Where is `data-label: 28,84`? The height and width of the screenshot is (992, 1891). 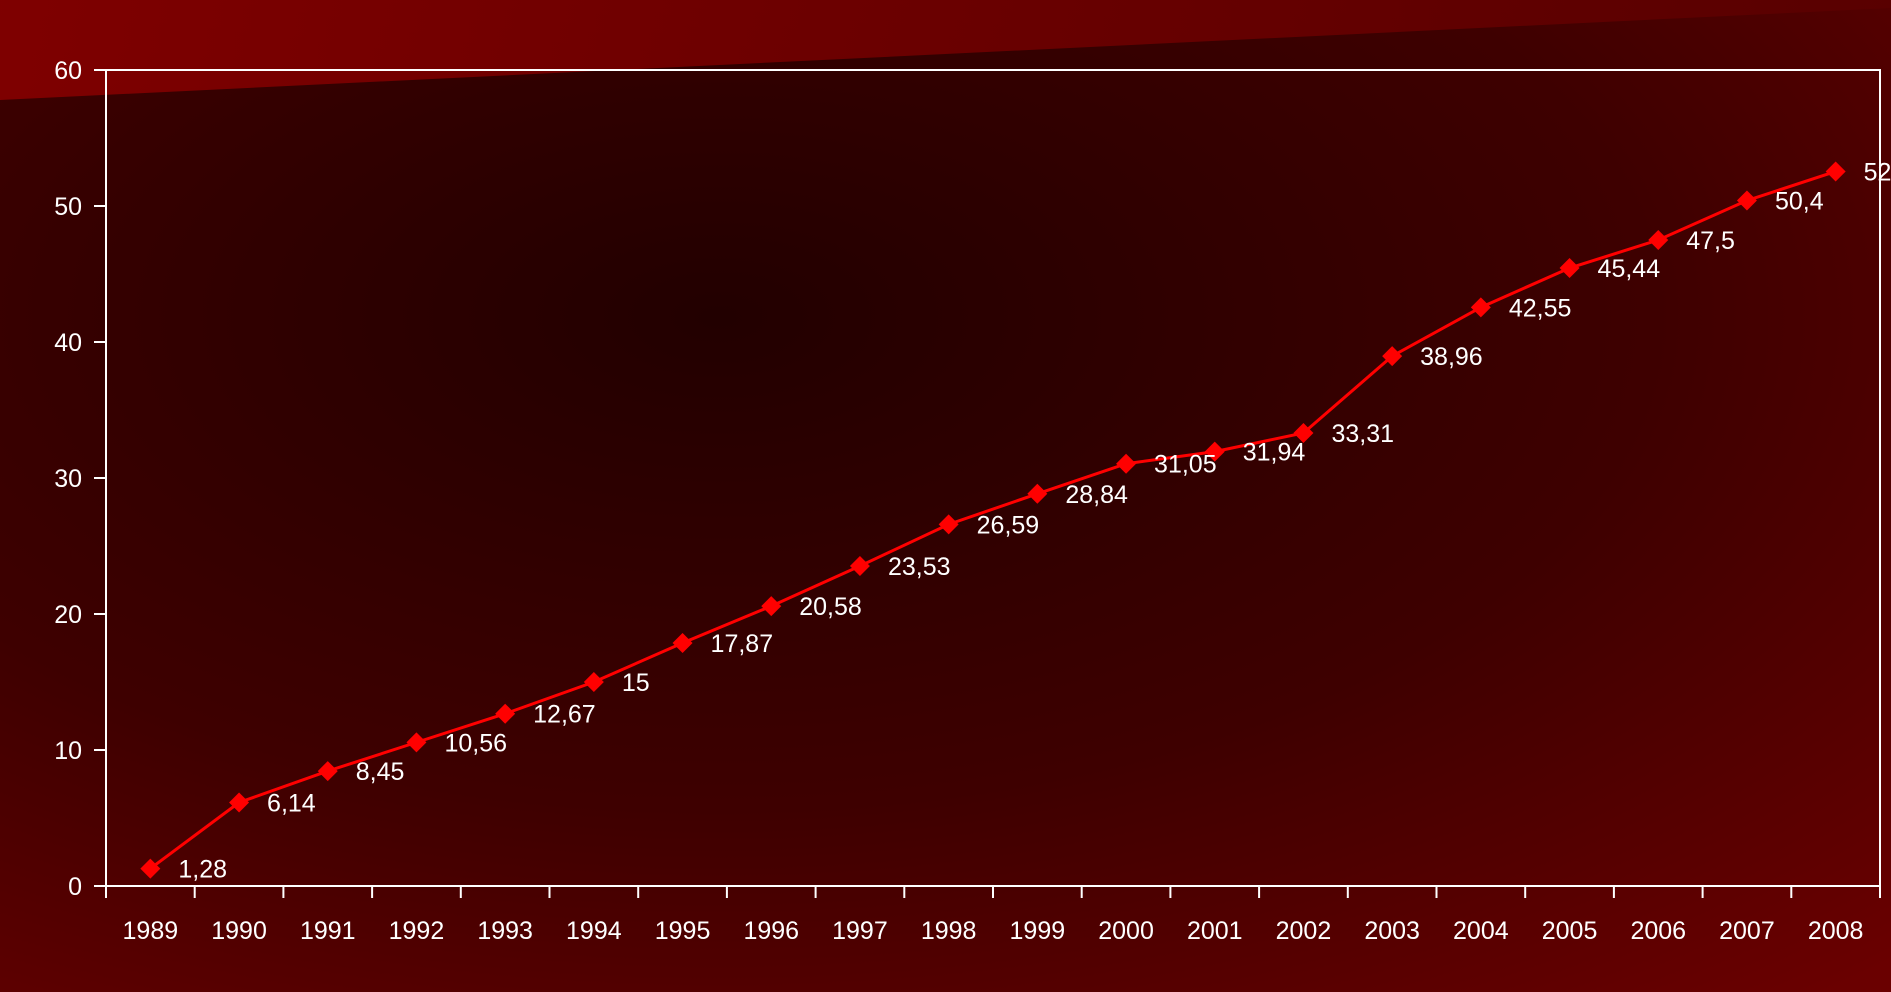 data-label: 28,84 is located at coordinates (1096, 495).